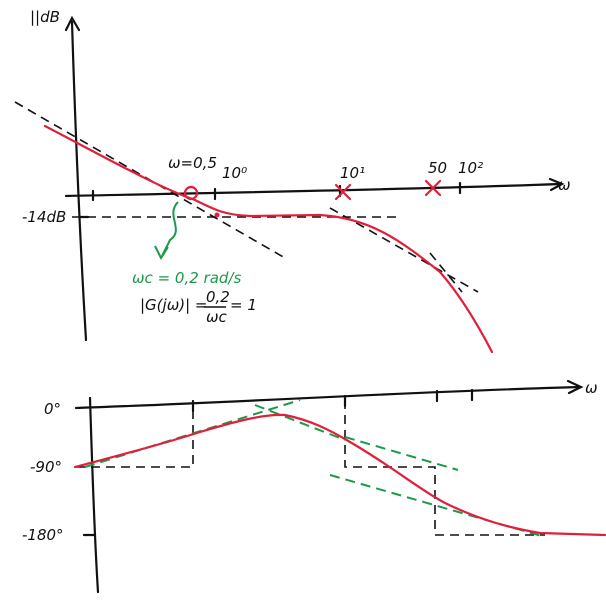  I want to click on point, so click(217, 215).